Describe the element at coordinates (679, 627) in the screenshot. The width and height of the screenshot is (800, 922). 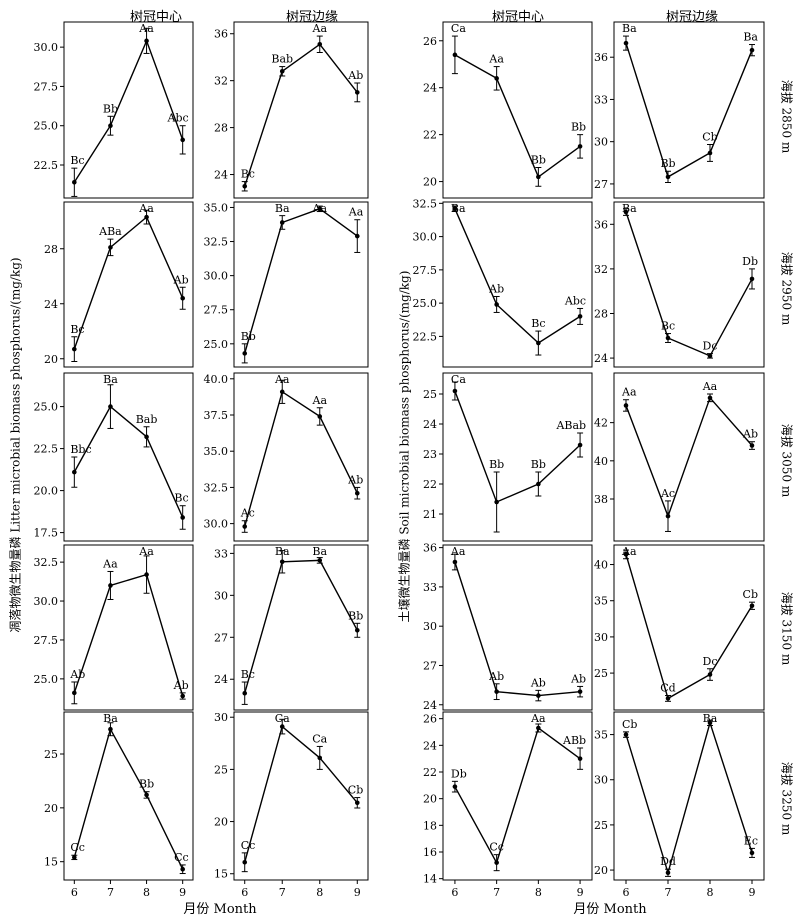
I see `panel-3-3: 25 30 35 40 Aa Cd Dc Cb` at that location.